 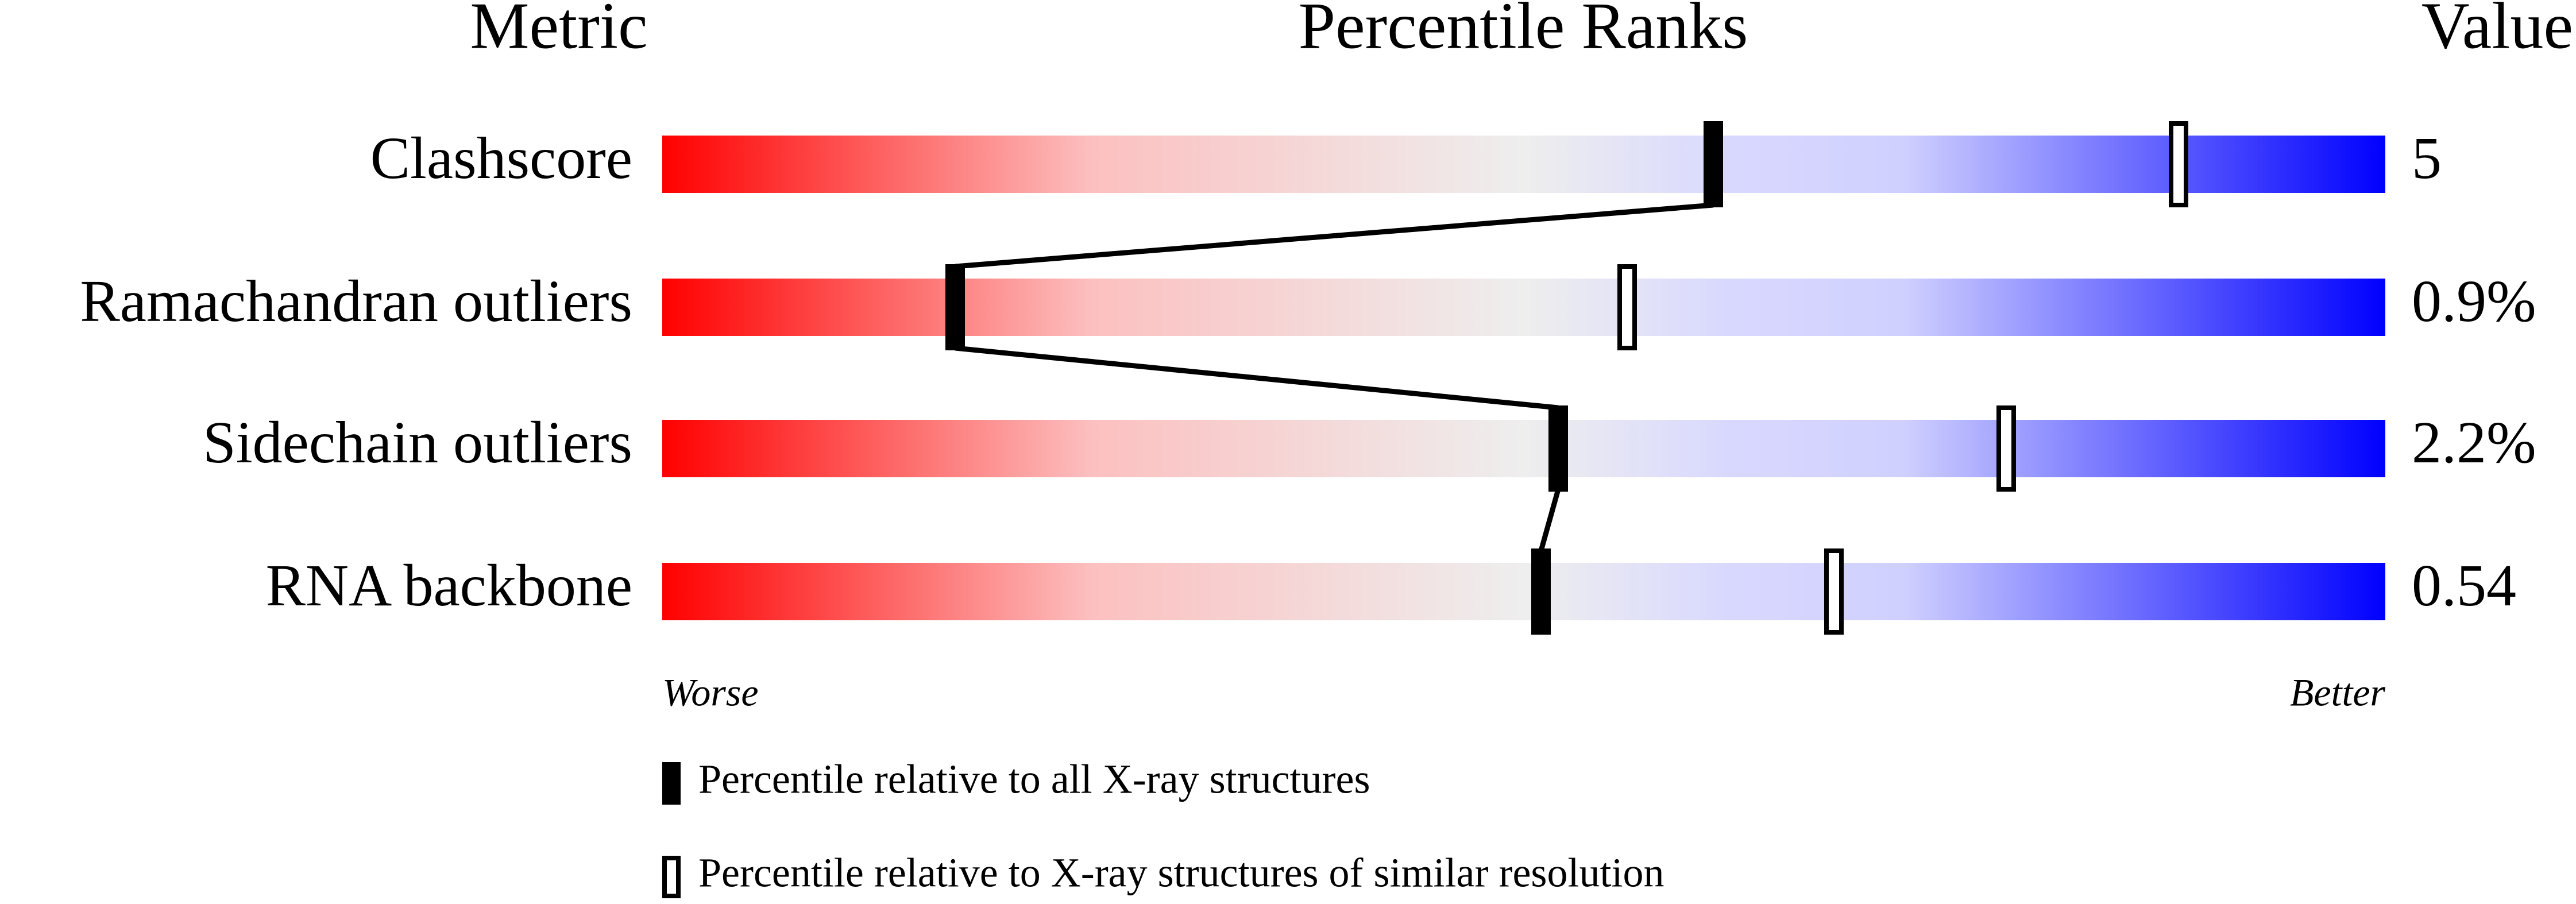 What do you see at coordinates (356, 301) in the screenshot?
I see `metric-label: Ramachandran outliers` at bounding box center [356, 301].